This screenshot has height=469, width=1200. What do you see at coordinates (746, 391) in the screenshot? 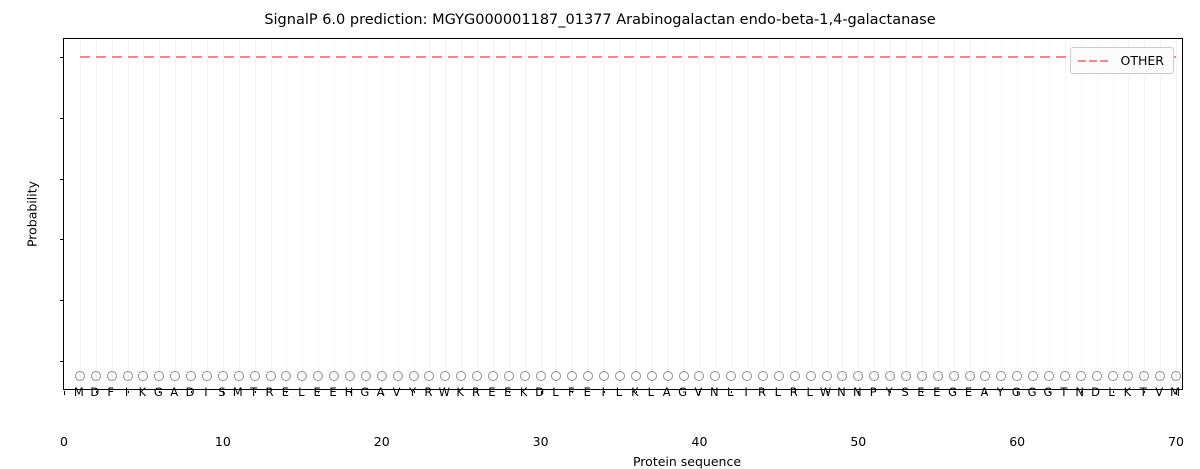
I see `sequence-residue-letter: I` at bounding box center [746, 391].